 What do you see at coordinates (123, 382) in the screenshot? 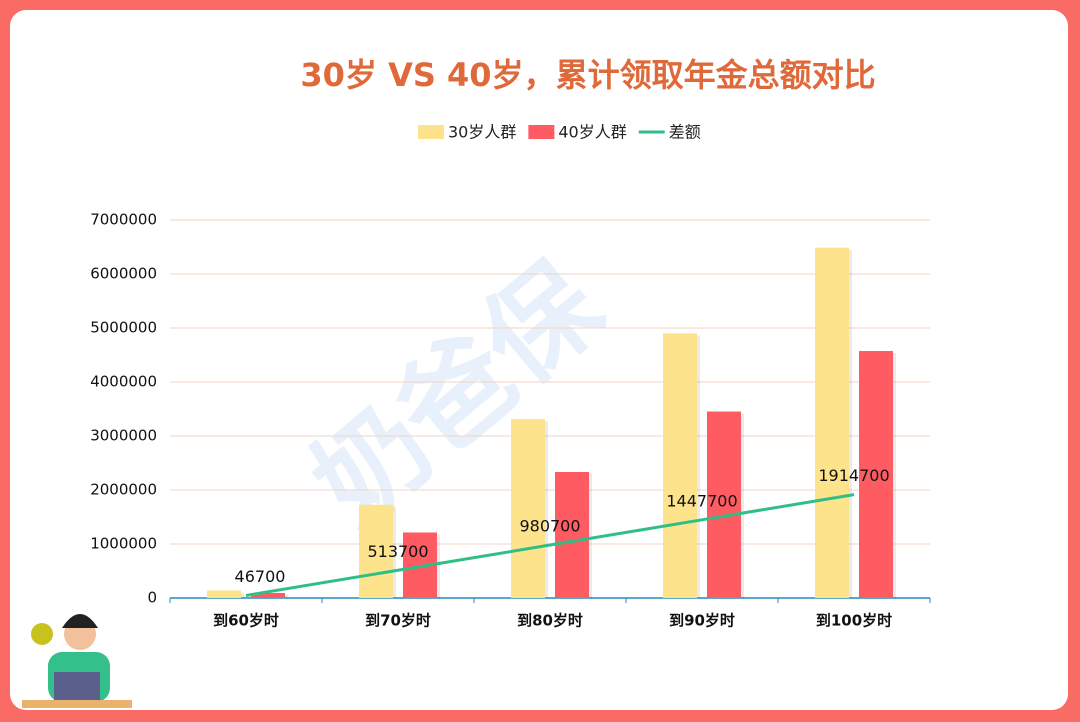
I see `y-tick-label: 4000000` at bounding box center [123, 382].